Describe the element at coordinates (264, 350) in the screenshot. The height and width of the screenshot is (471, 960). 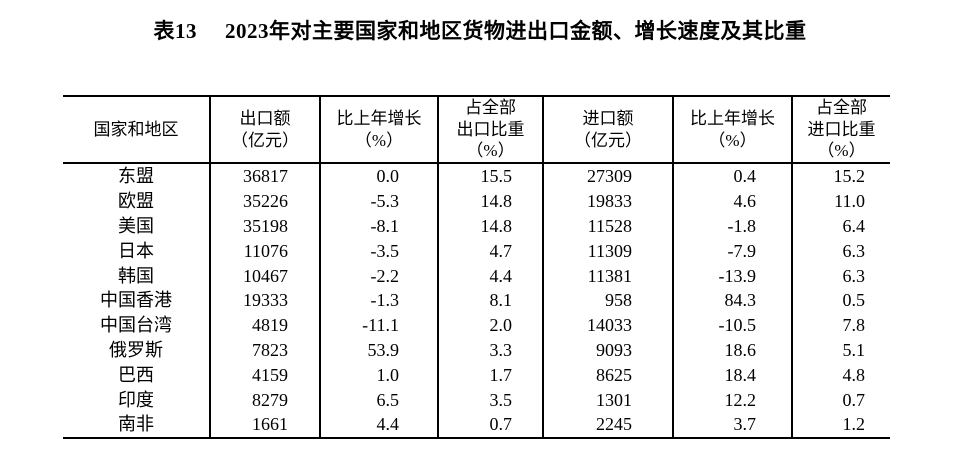
I see `cell-export_amount: 7823` at that location.